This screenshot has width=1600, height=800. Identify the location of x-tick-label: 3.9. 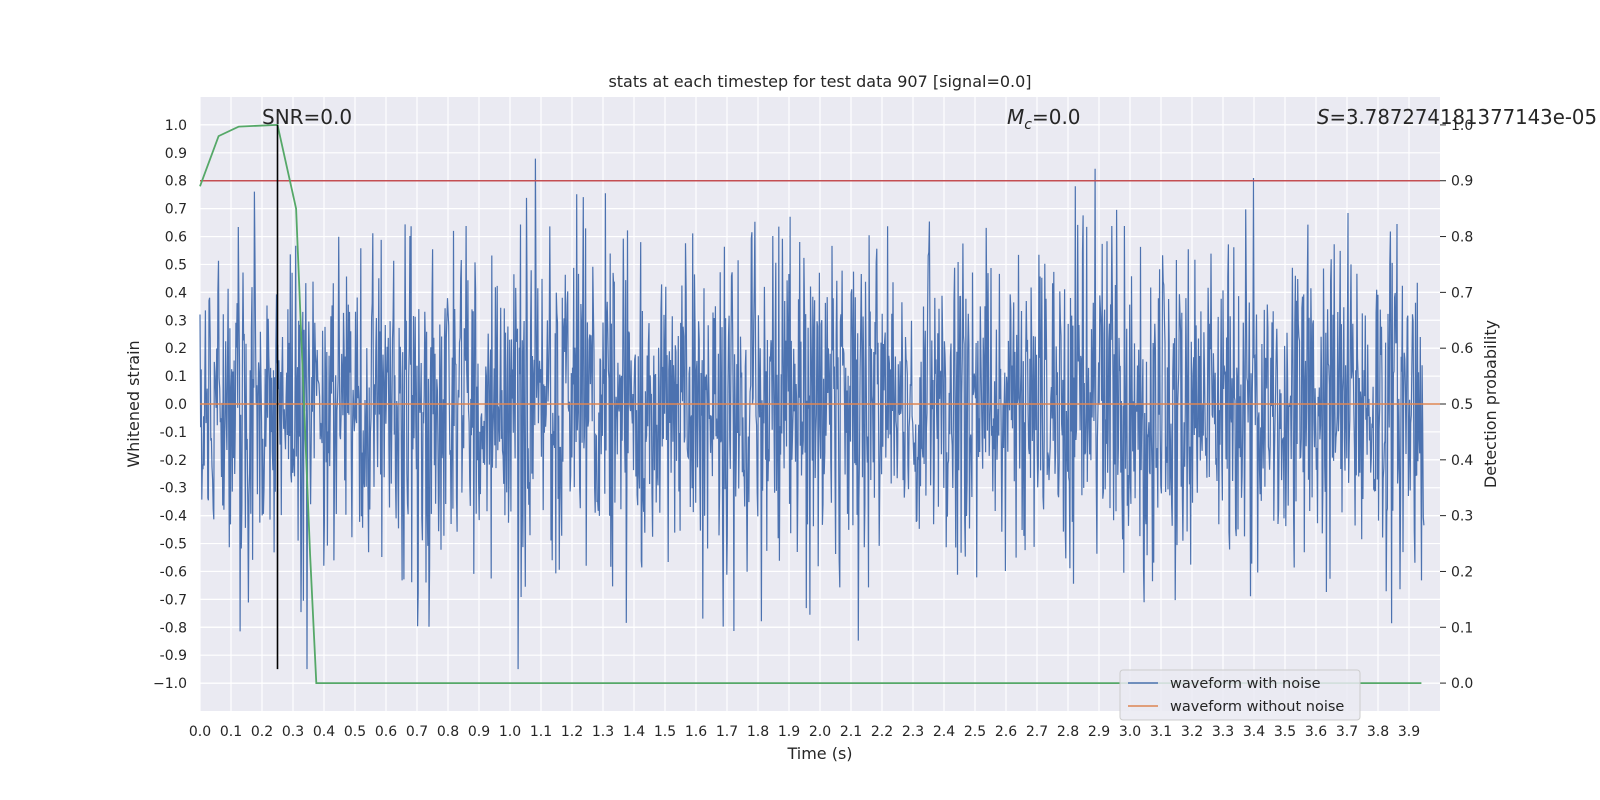
(1409, 732).